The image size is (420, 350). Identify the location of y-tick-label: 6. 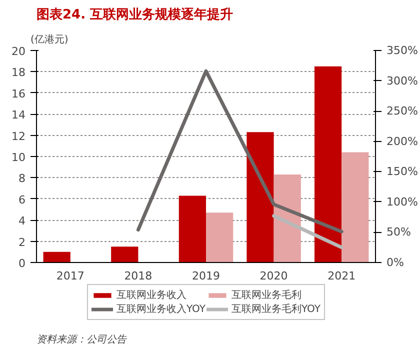
(22, 199).